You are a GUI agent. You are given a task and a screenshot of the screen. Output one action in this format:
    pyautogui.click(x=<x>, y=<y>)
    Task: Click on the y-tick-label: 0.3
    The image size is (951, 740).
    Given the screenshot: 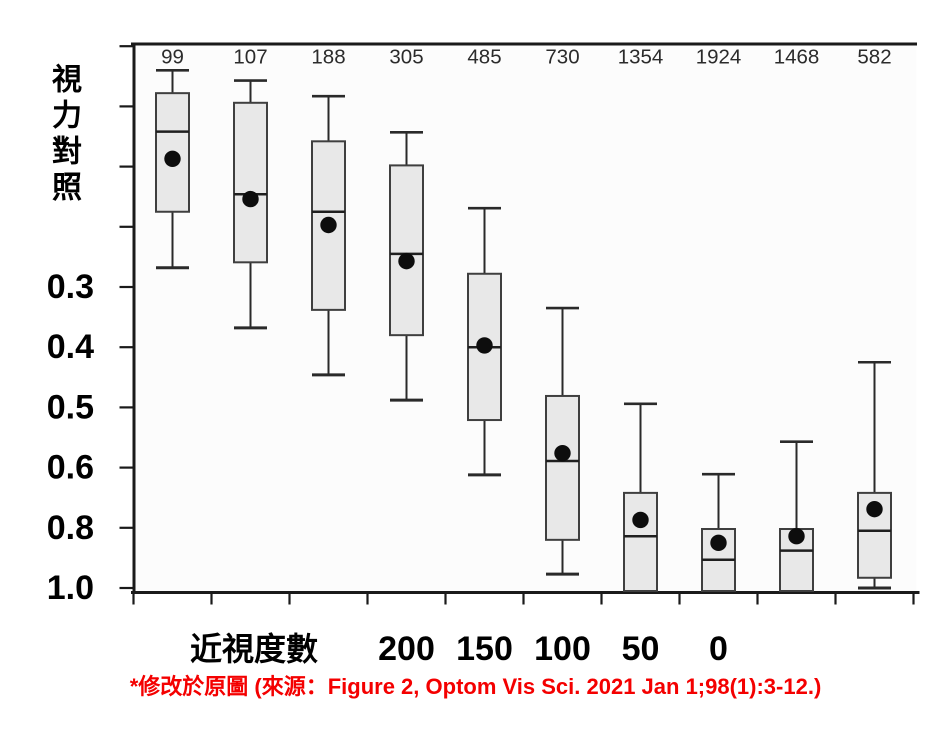 What is the action you would take?
    pyautogui.click(x=70, y=287)
    